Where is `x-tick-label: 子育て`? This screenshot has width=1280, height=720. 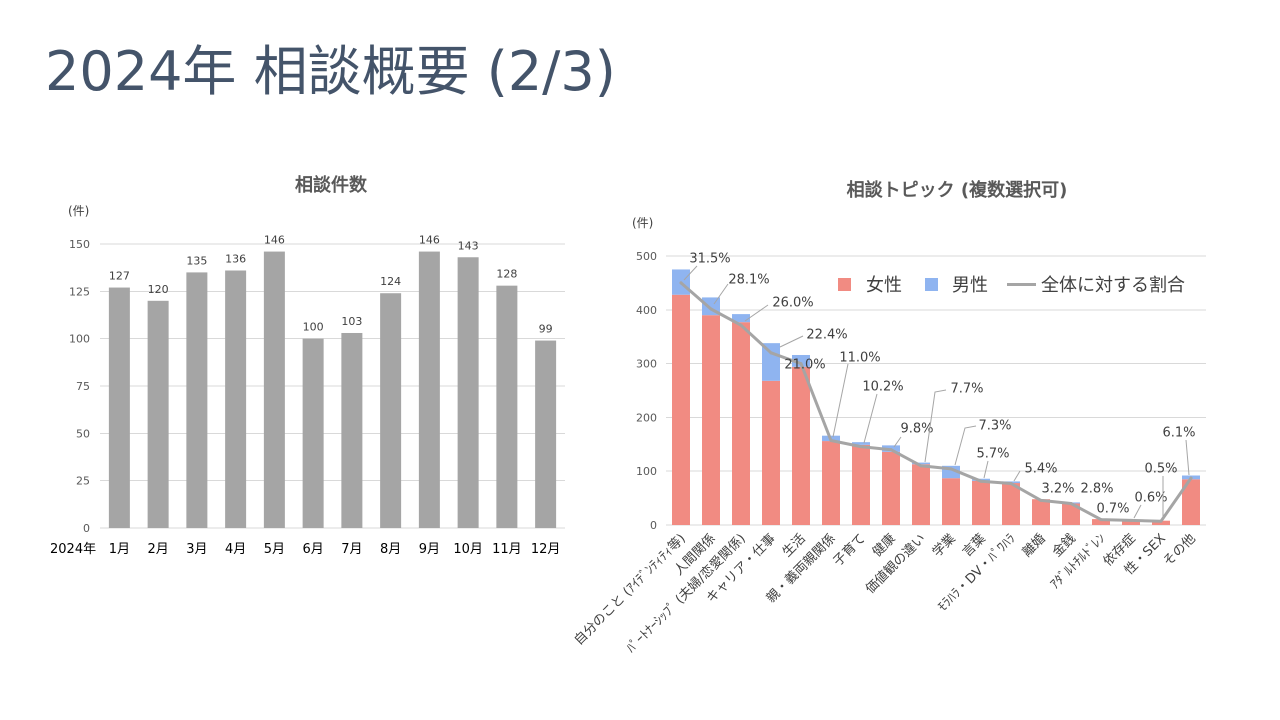
x-tick-label: 子育て is located at coordinates (849, 550).